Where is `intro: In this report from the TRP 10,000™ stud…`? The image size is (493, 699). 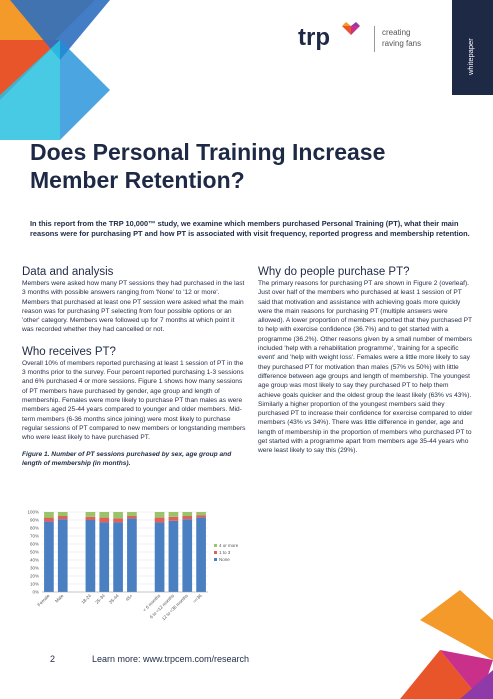
intro: In this report from the TRP 10,000™ stud… is located at coordinates (250, 228).